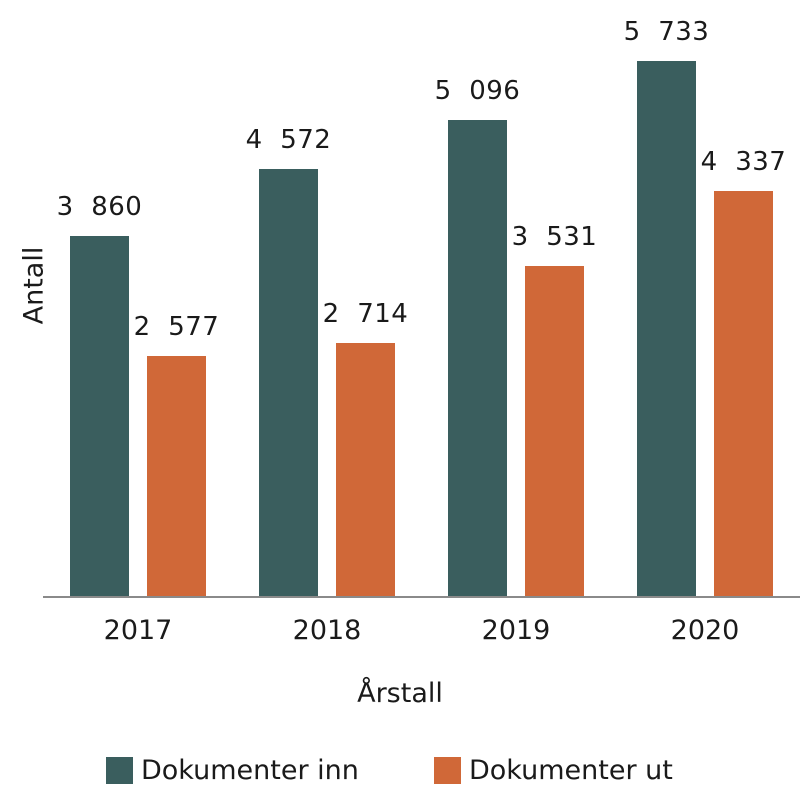 The height and width of the screenshot is (808, 800). What do you see at coordinates (571, 770) in the screenshot?
I see `legend-label: Dokumenter ut` at bounding box center [571, 770].